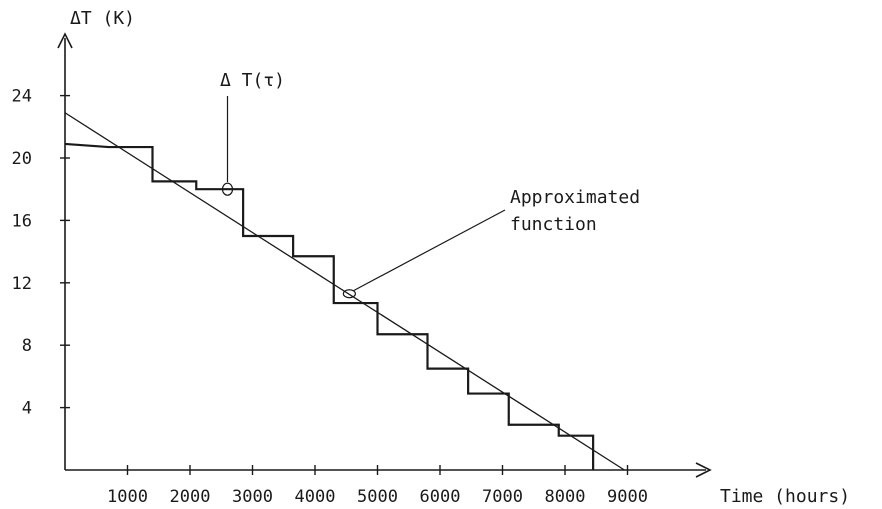  I want to click on x-tick-label: 9000, so click(627, 497).